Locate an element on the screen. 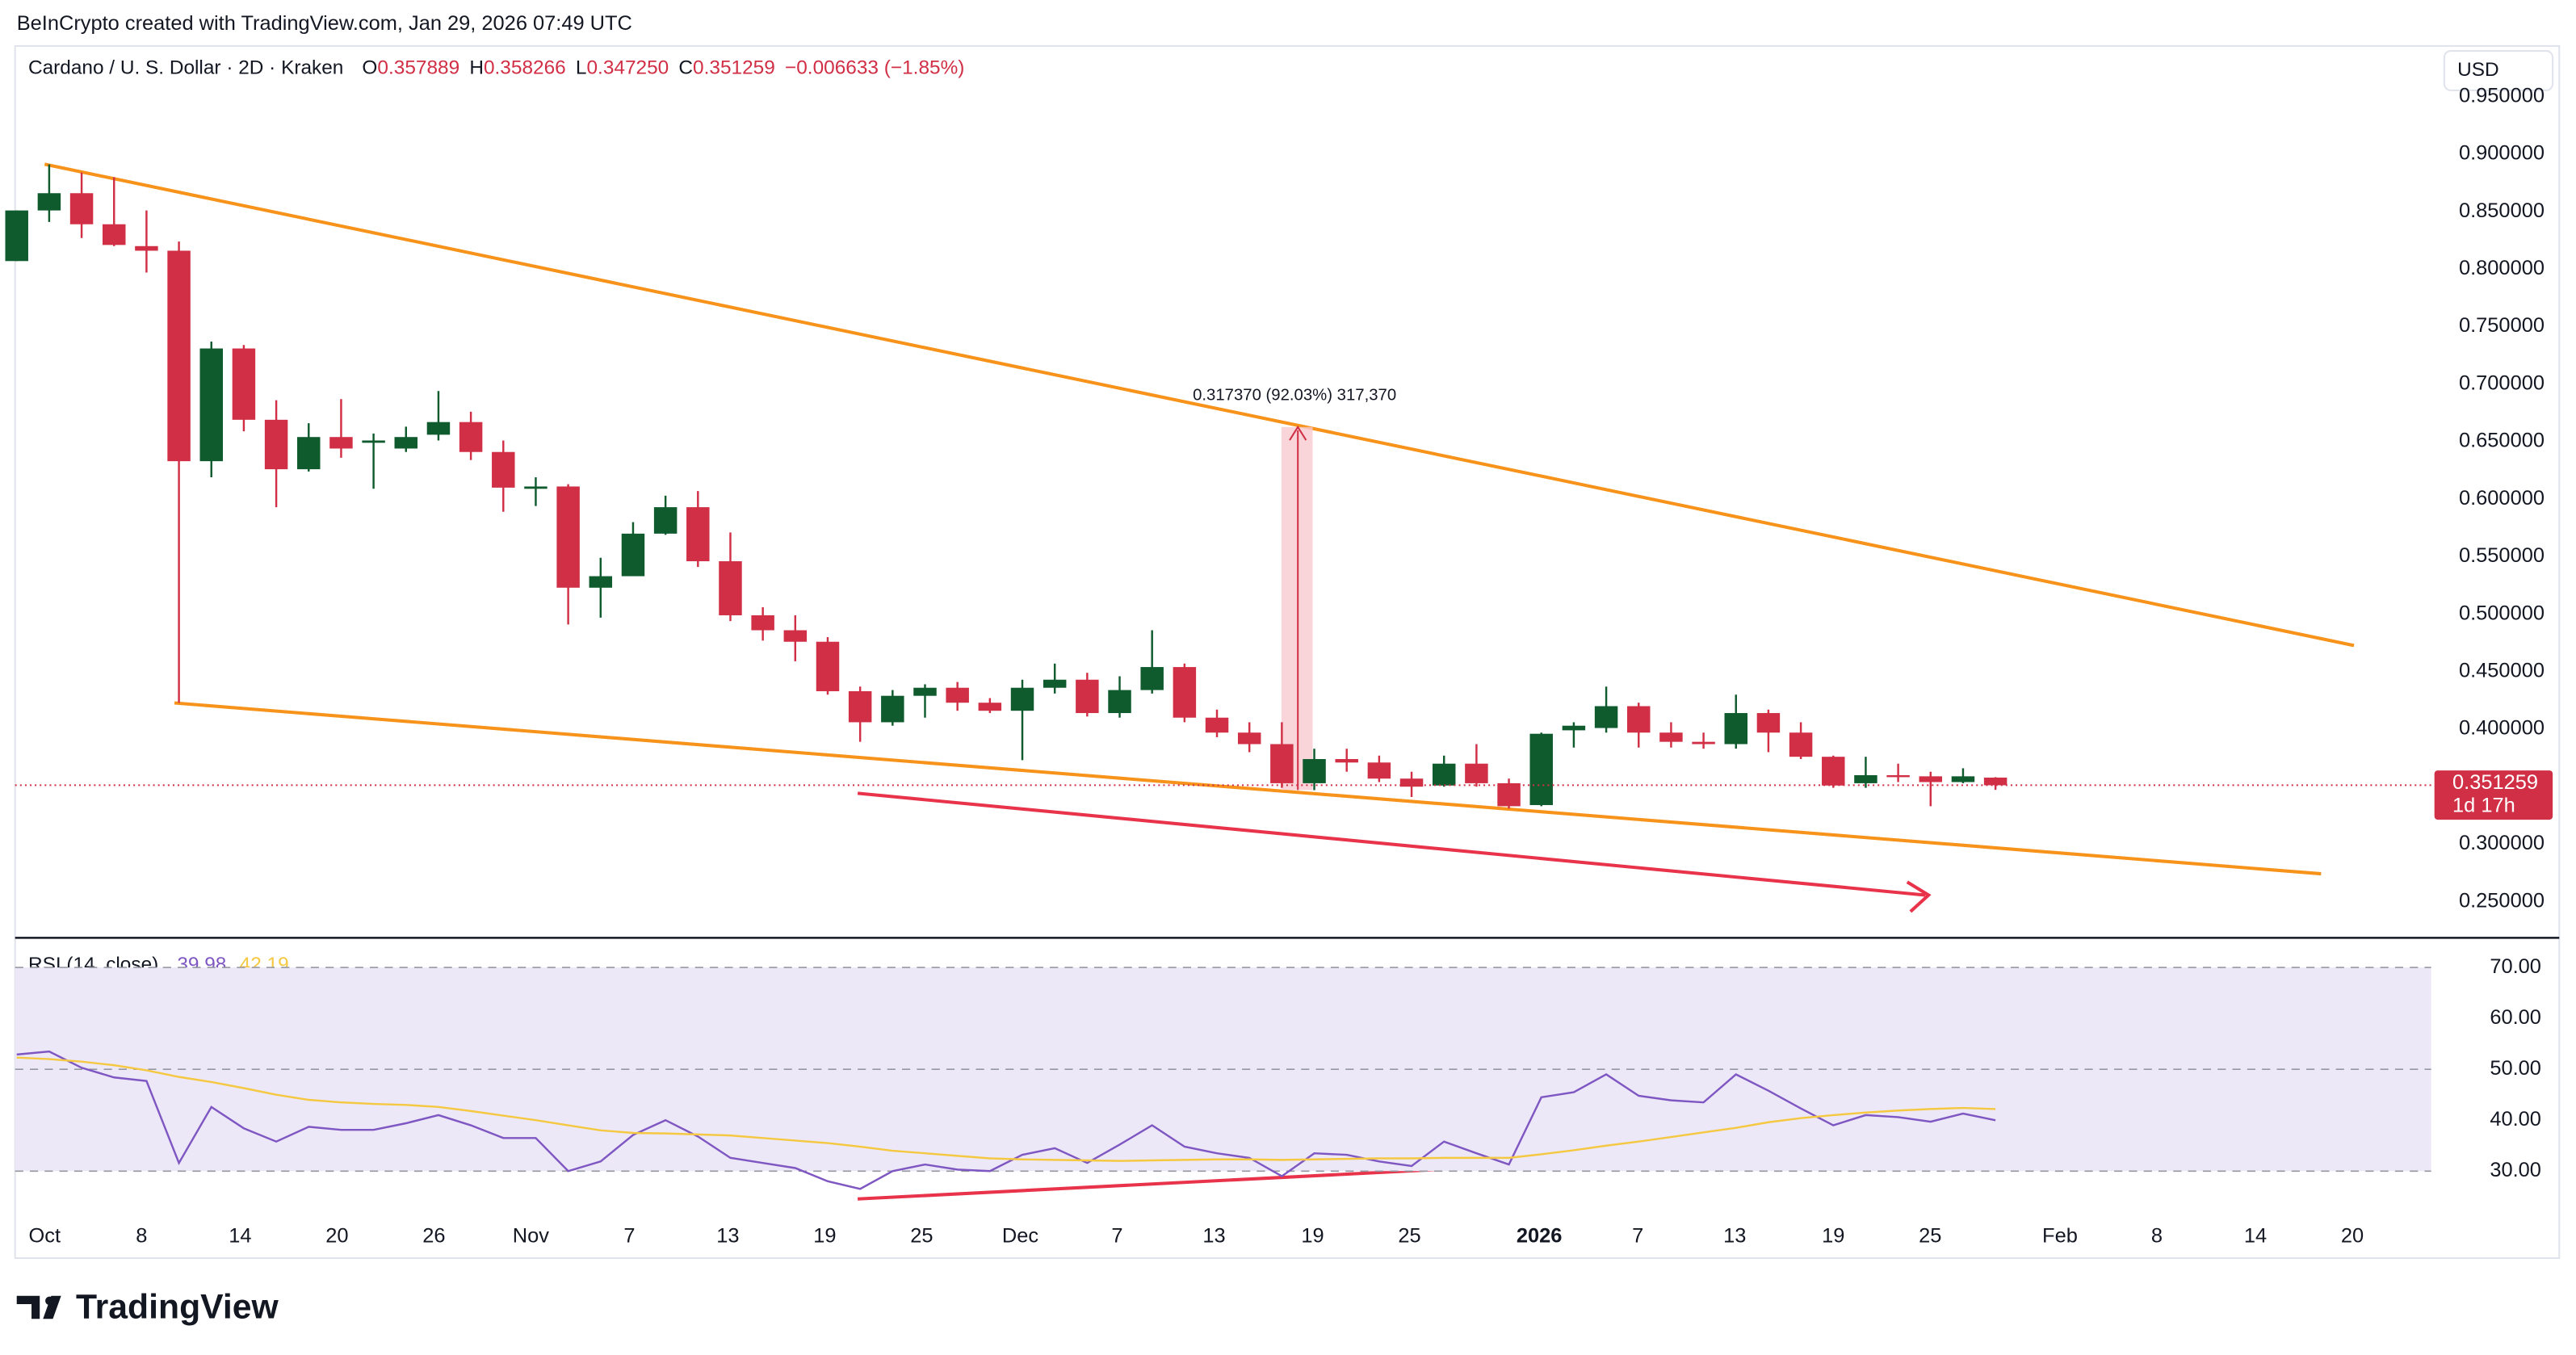 This screenshot has height=1355, width=2576. price-arrowhead is located at coordinates (1919, 897).